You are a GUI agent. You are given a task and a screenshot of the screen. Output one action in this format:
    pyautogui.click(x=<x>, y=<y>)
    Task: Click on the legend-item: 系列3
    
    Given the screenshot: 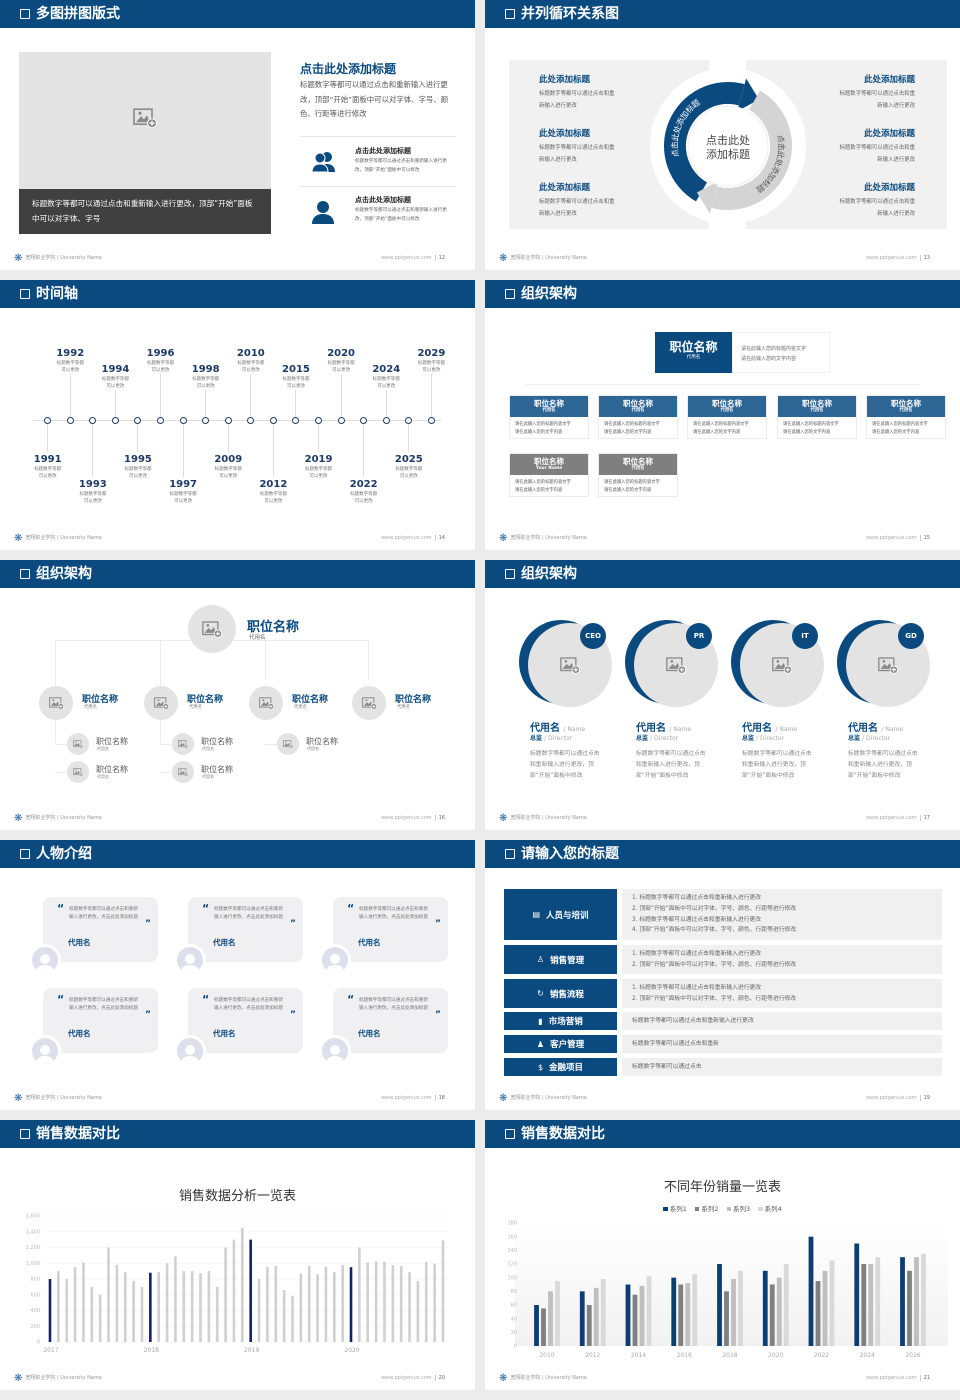 What is the action you would take?
    pyautogui.click(x=738, y=1209)
    